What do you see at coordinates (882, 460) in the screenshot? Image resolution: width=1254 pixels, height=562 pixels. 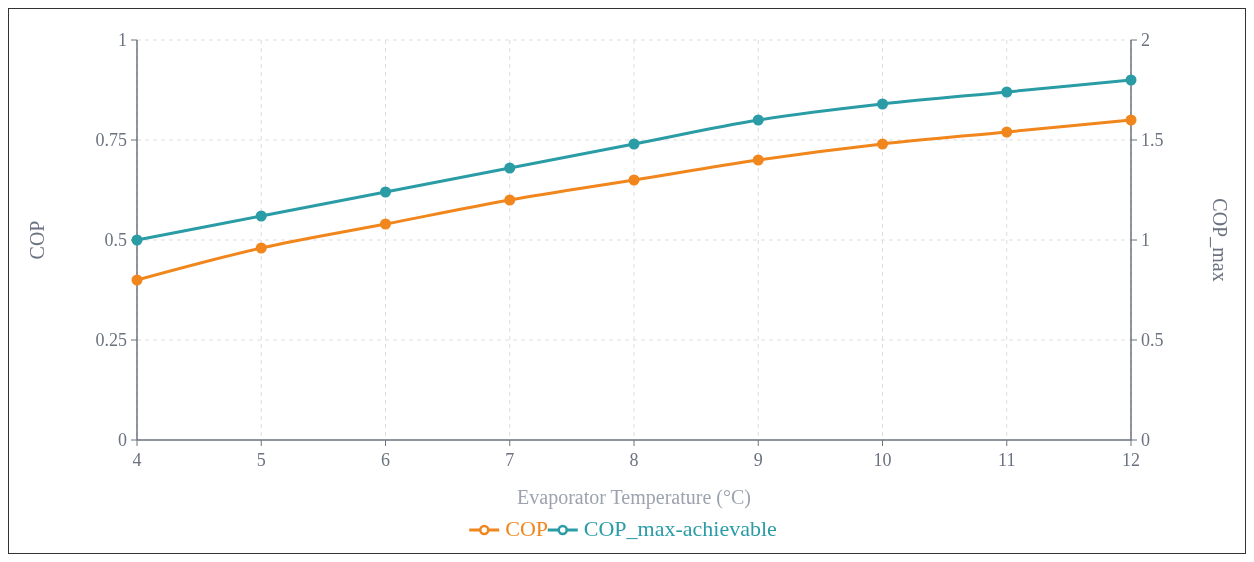 I see `x-tick-label: 10` at bounding box center [882, 460].